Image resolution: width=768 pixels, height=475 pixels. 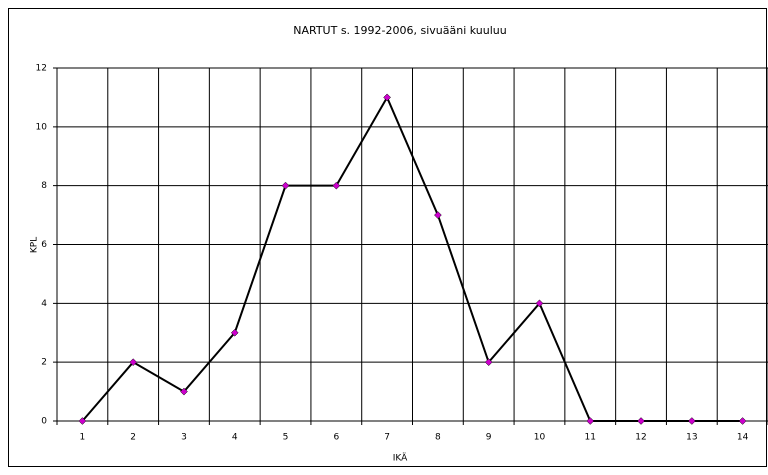 What do you see at coordinates (42, 127) in the screenshot?
I see `y-tick-label: 10` at bounding box center [42, 127].